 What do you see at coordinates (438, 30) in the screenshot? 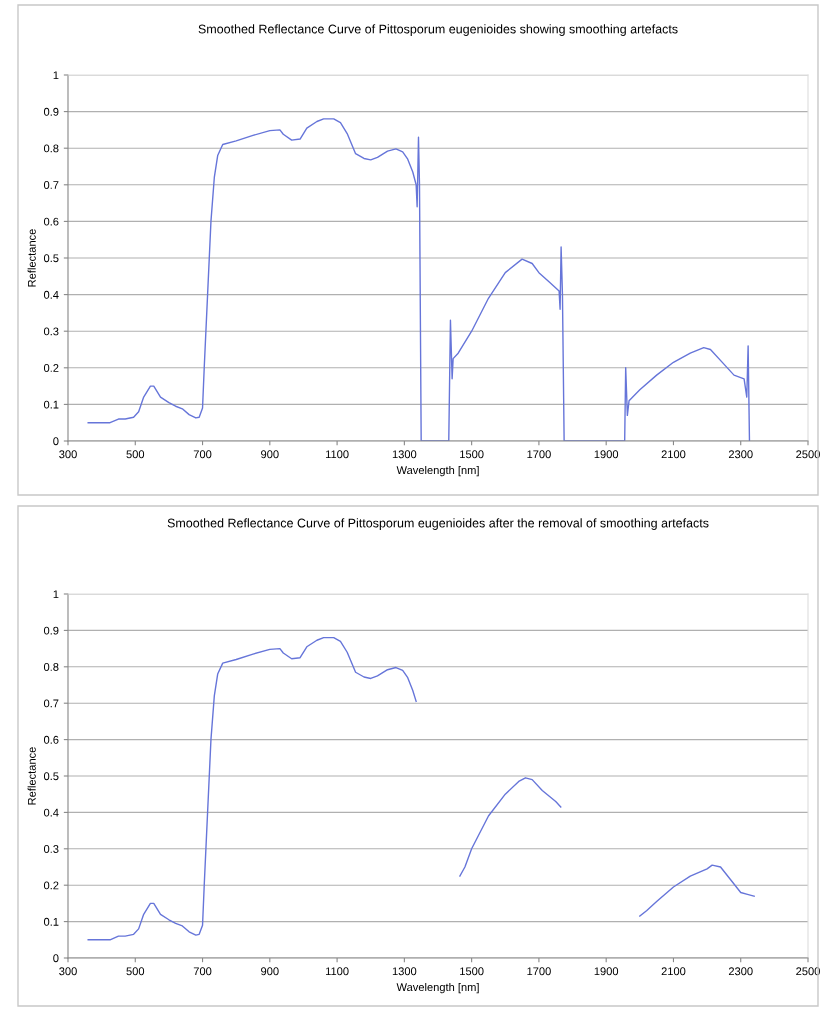
I see `chart-title: Smoothed Reflectance Curve of Pittosporum eugenioides showing smoothing artefacts` at bounding box center [438, 30].